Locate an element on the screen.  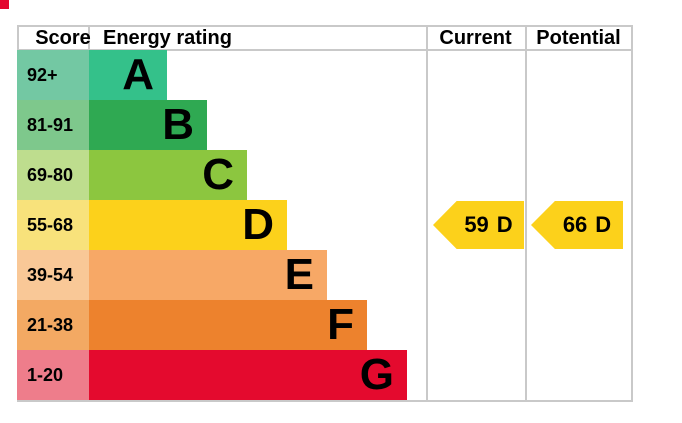
band-score-cell: 1-20 is located at coordinates (53, 375).